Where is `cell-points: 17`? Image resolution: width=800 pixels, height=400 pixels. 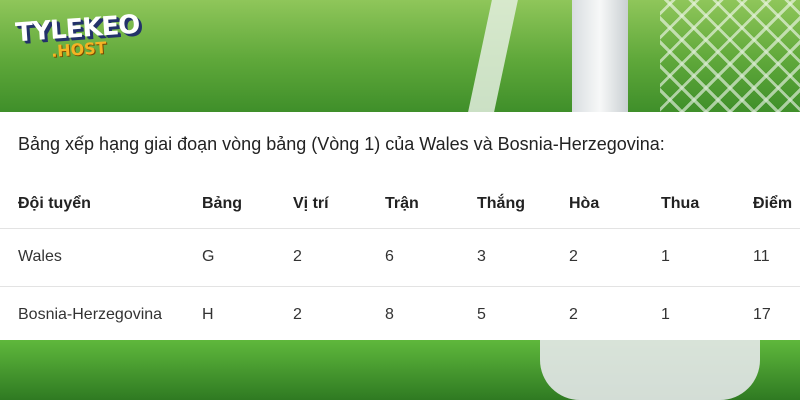 cell-points: 17 is located at coordinates (776, 314).